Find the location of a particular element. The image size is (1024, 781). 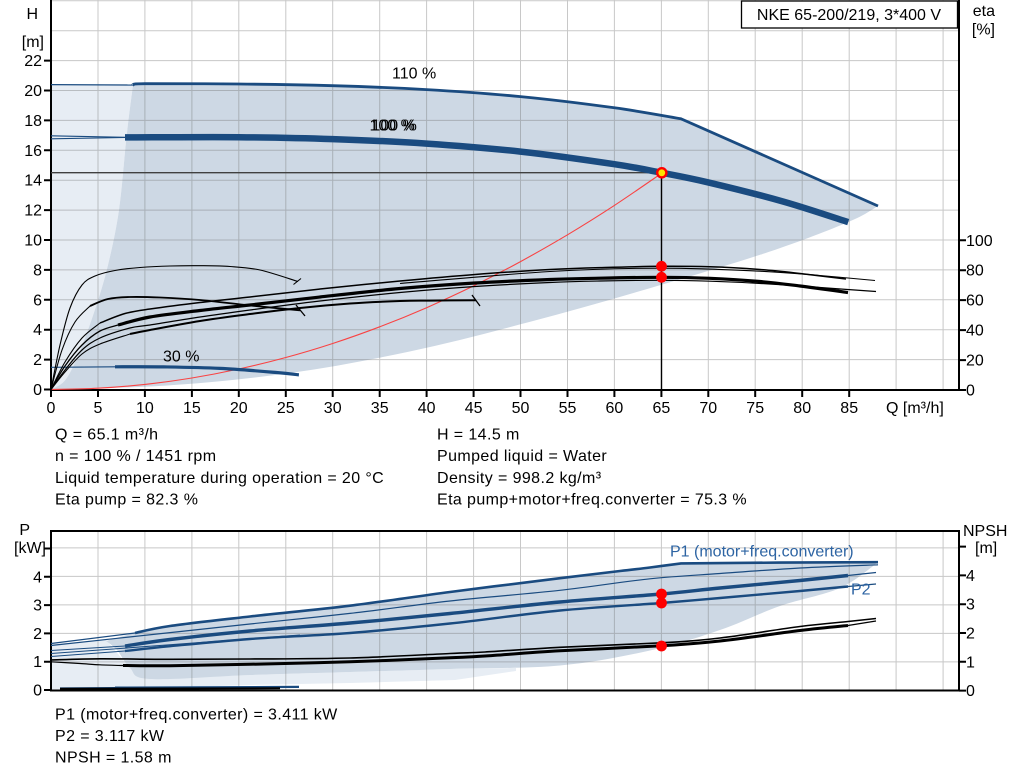

svg-text: NKE 65-200/219, 3*400 V is located at coordinates (849, 15).